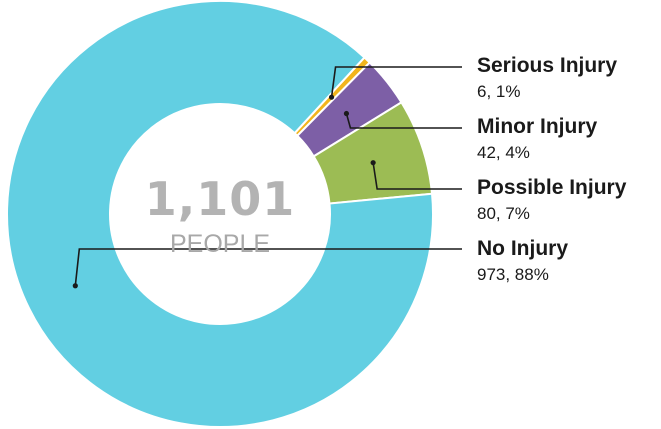 The width and height of the screenshot is (661, 429). What do you see at coordinates (499, 91) in the screenshot?
I see `legend-value: 6, 1%` at bounding box center [499, 91].